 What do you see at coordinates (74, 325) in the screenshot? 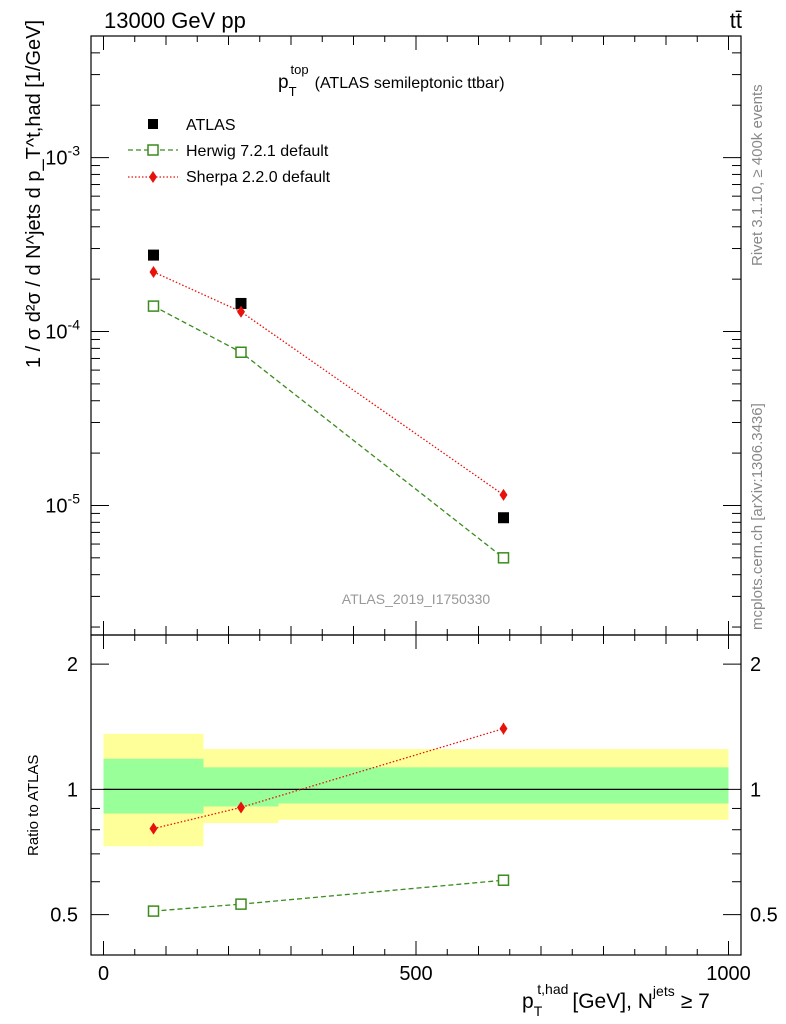
I see `main-y-tick-exp: -4` at bounding box center [74, 325].